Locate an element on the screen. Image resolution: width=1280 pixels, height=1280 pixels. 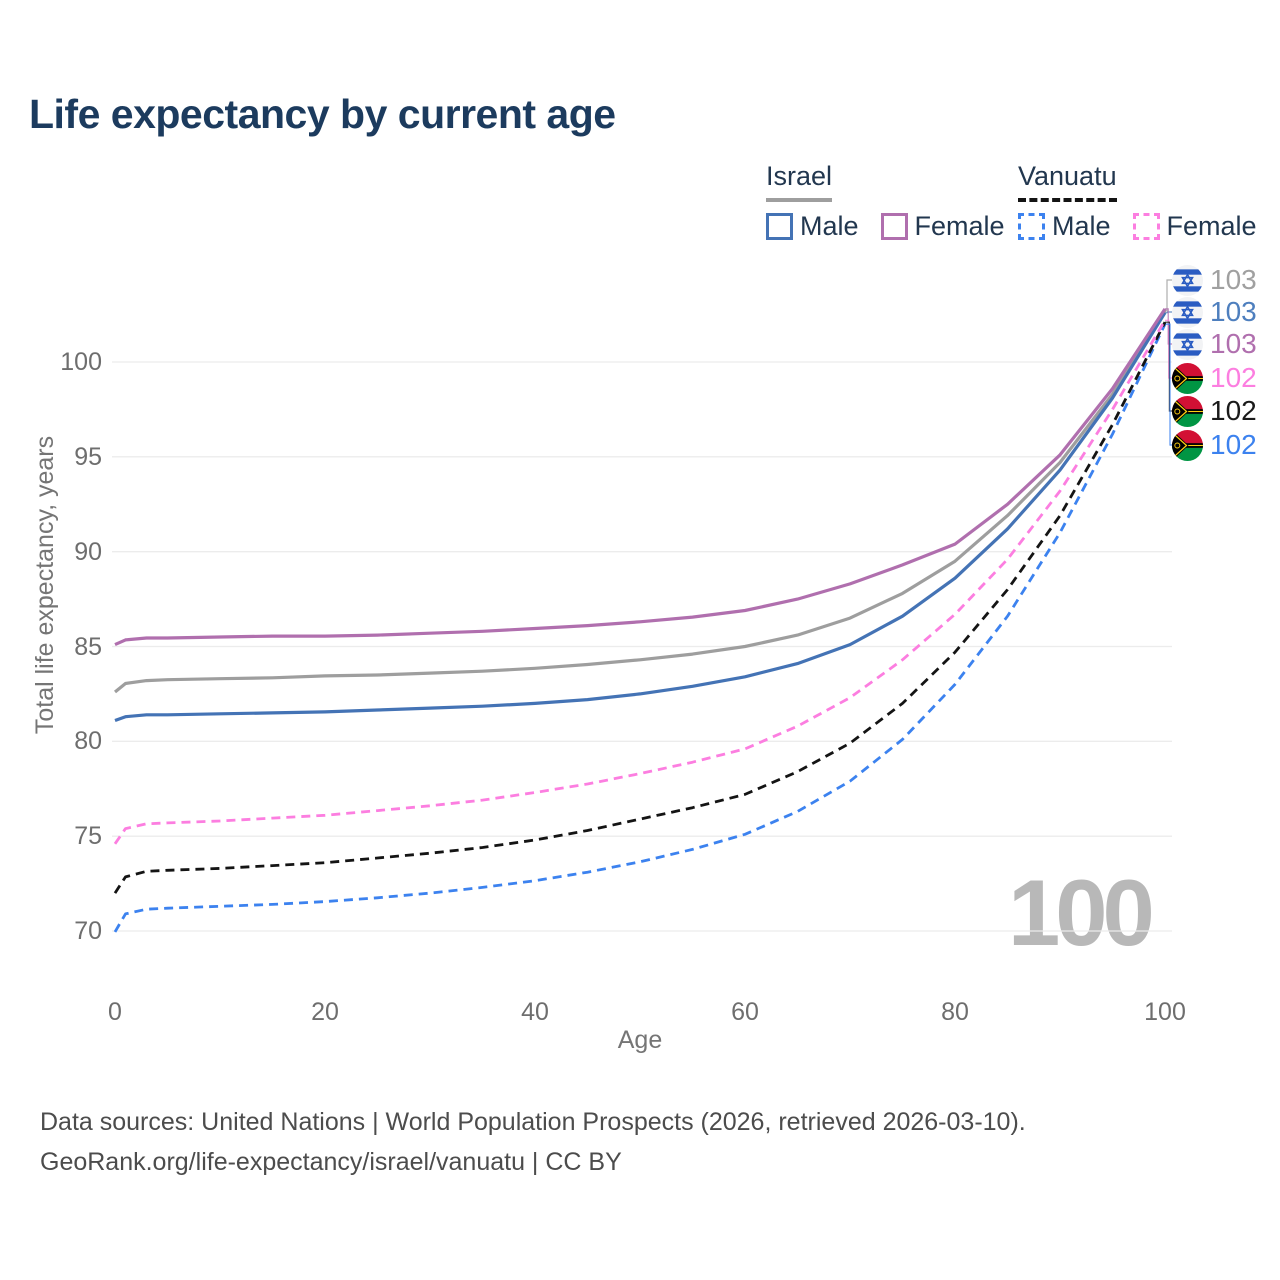
end-label-israel-total: 103 is located at coordinates (1214, 280).